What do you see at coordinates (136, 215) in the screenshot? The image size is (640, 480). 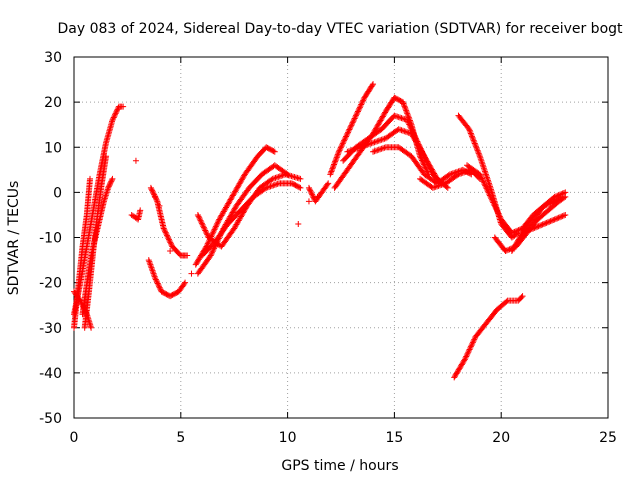 I see `series-track-f` at bounding box center [136, 215].